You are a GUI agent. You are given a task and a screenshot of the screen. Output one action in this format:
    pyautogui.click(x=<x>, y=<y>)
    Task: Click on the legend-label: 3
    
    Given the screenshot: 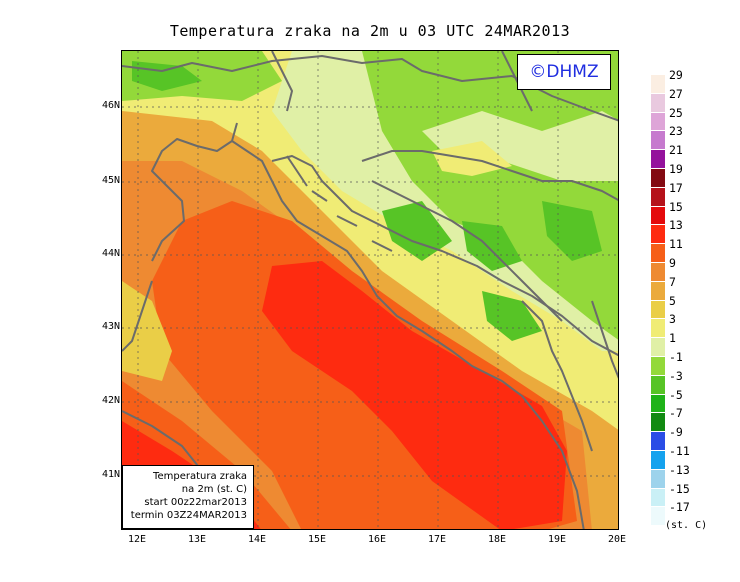 What is the action you would take?
    pyautogui.click(x=672, y=319)
    